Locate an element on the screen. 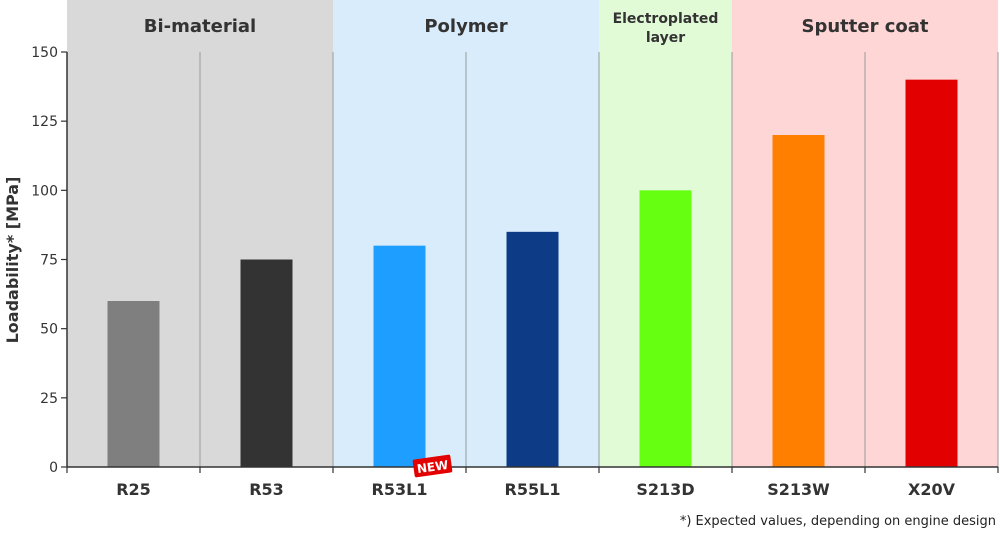  new-badge-group: NEW is located at coordinates (432, 466).